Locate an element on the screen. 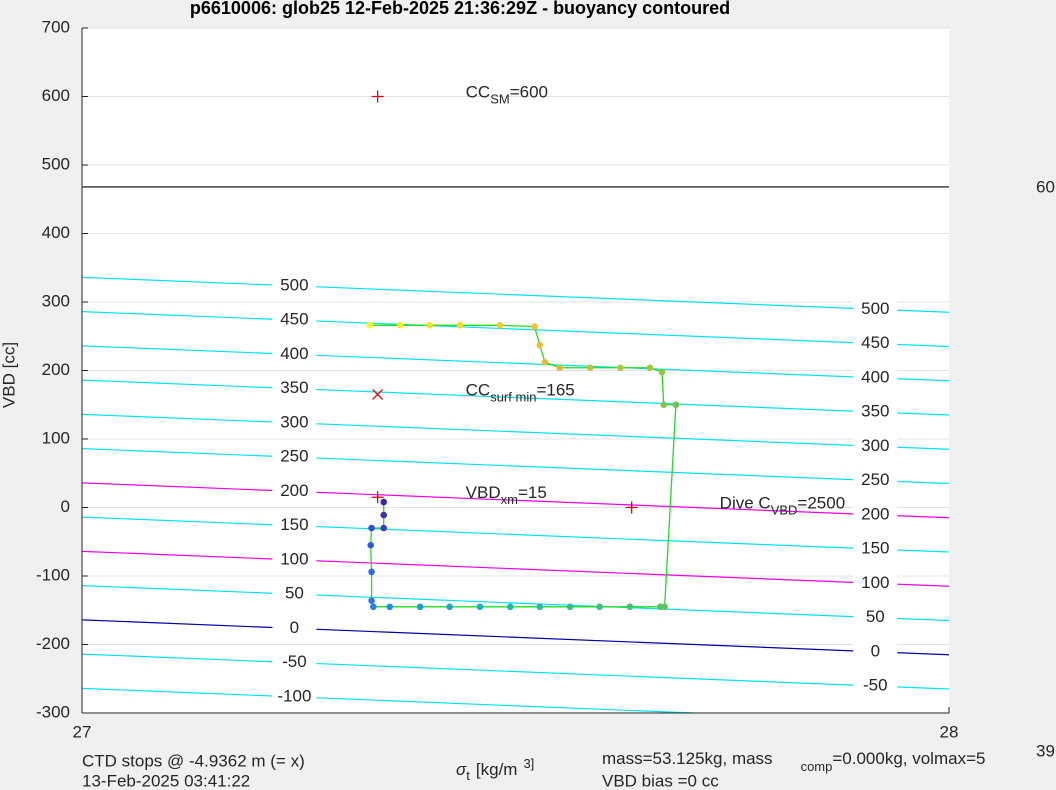 The height and width of the screenshot is (790, 1056). marker-label-rest: =2500 is located at coordinates (821, 503).